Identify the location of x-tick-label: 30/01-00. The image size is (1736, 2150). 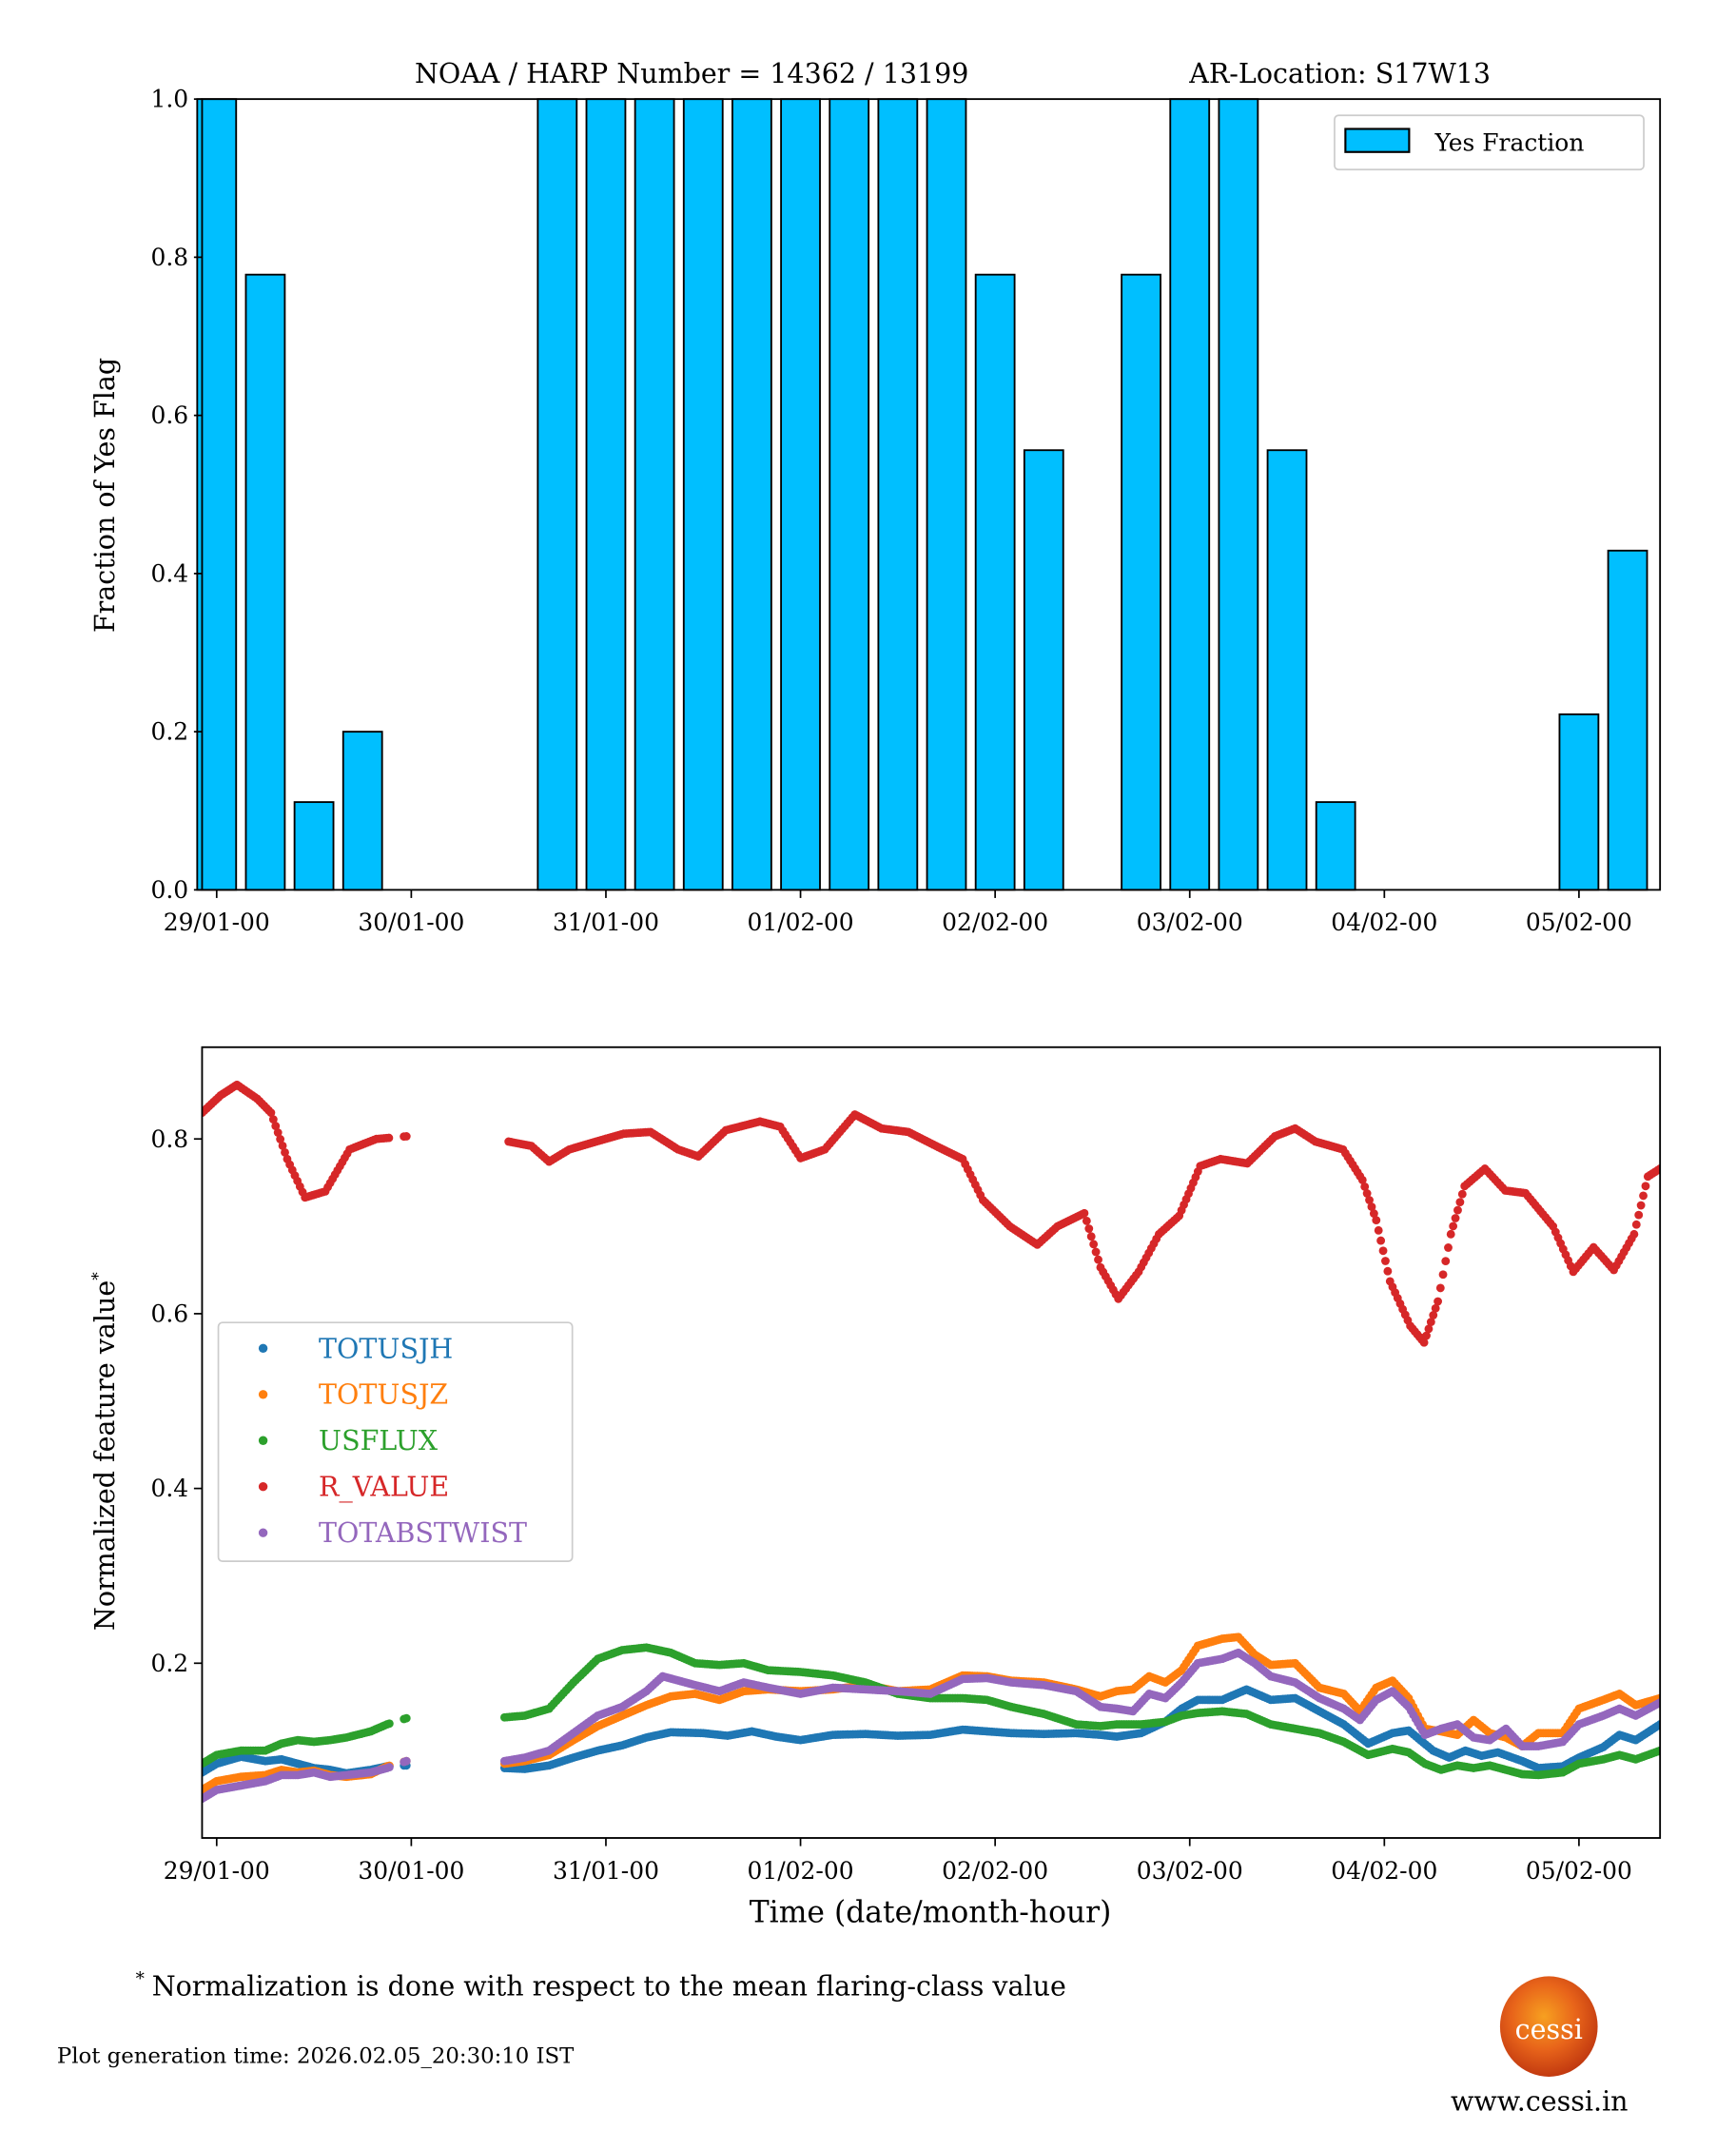
(411, 922).